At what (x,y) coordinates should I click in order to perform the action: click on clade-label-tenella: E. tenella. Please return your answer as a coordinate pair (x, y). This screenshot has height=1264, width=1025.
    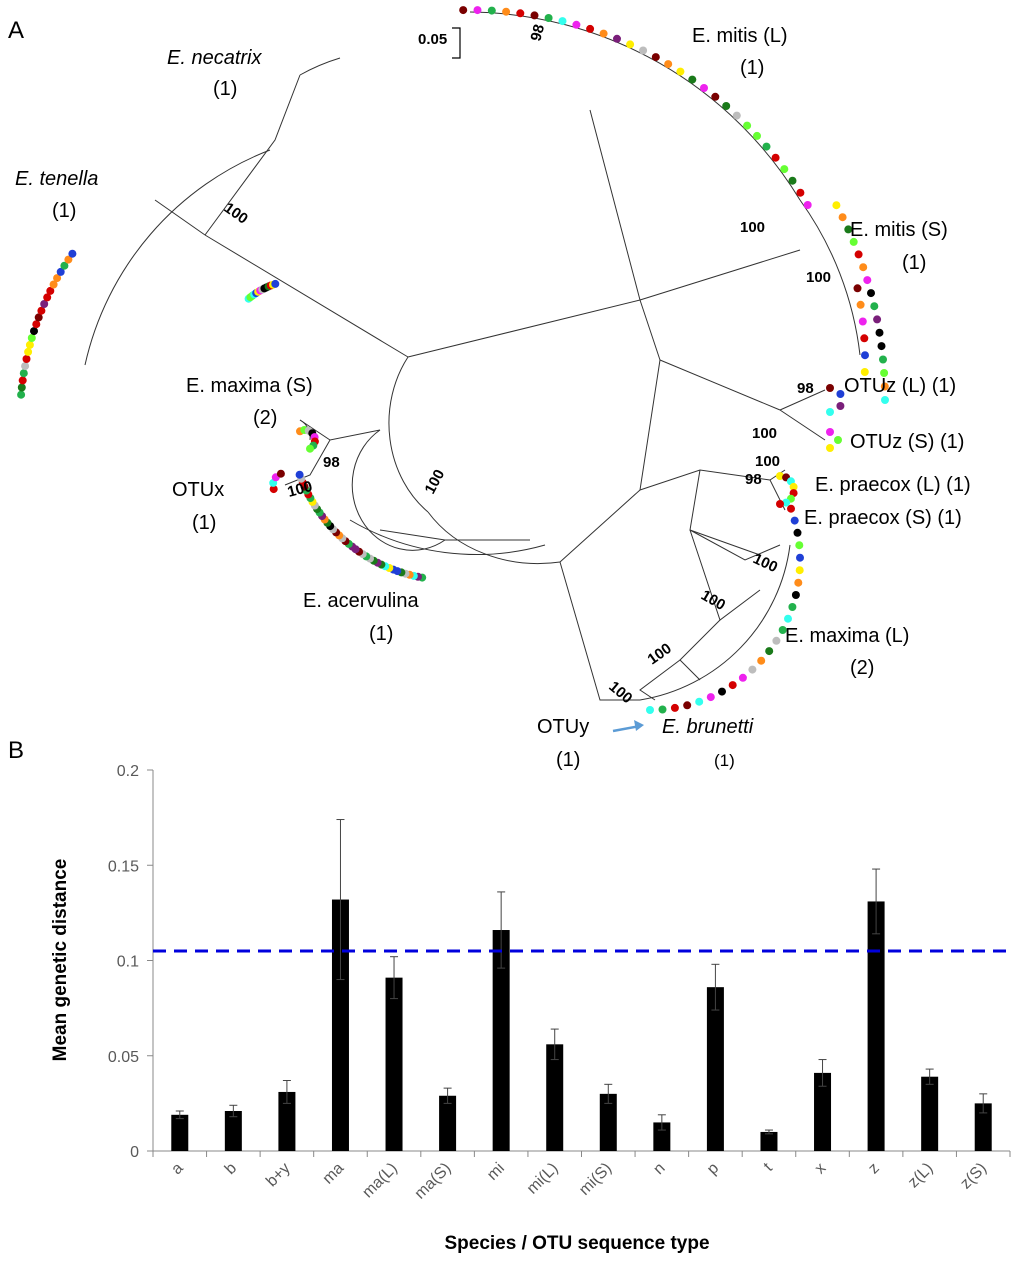
    Looking at the image, I should click on (56, 179).